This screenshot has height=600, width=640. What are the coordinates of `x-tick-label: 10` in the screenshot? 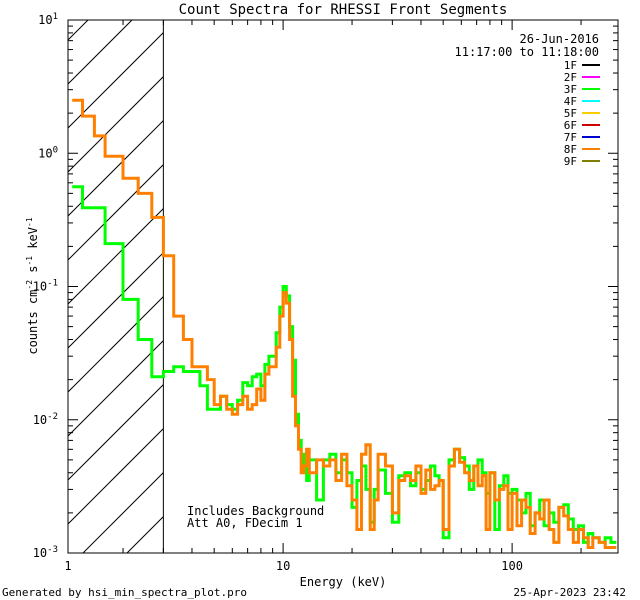 It's located at (283, 566).